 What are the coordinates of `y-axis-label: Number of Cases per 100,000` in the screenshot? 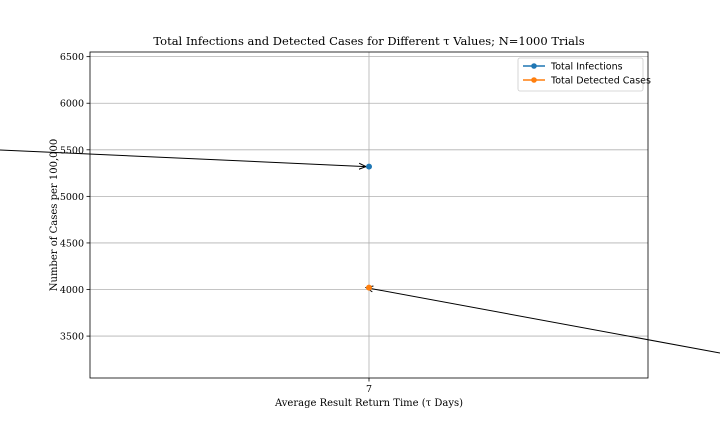 It's located at (54, 215).